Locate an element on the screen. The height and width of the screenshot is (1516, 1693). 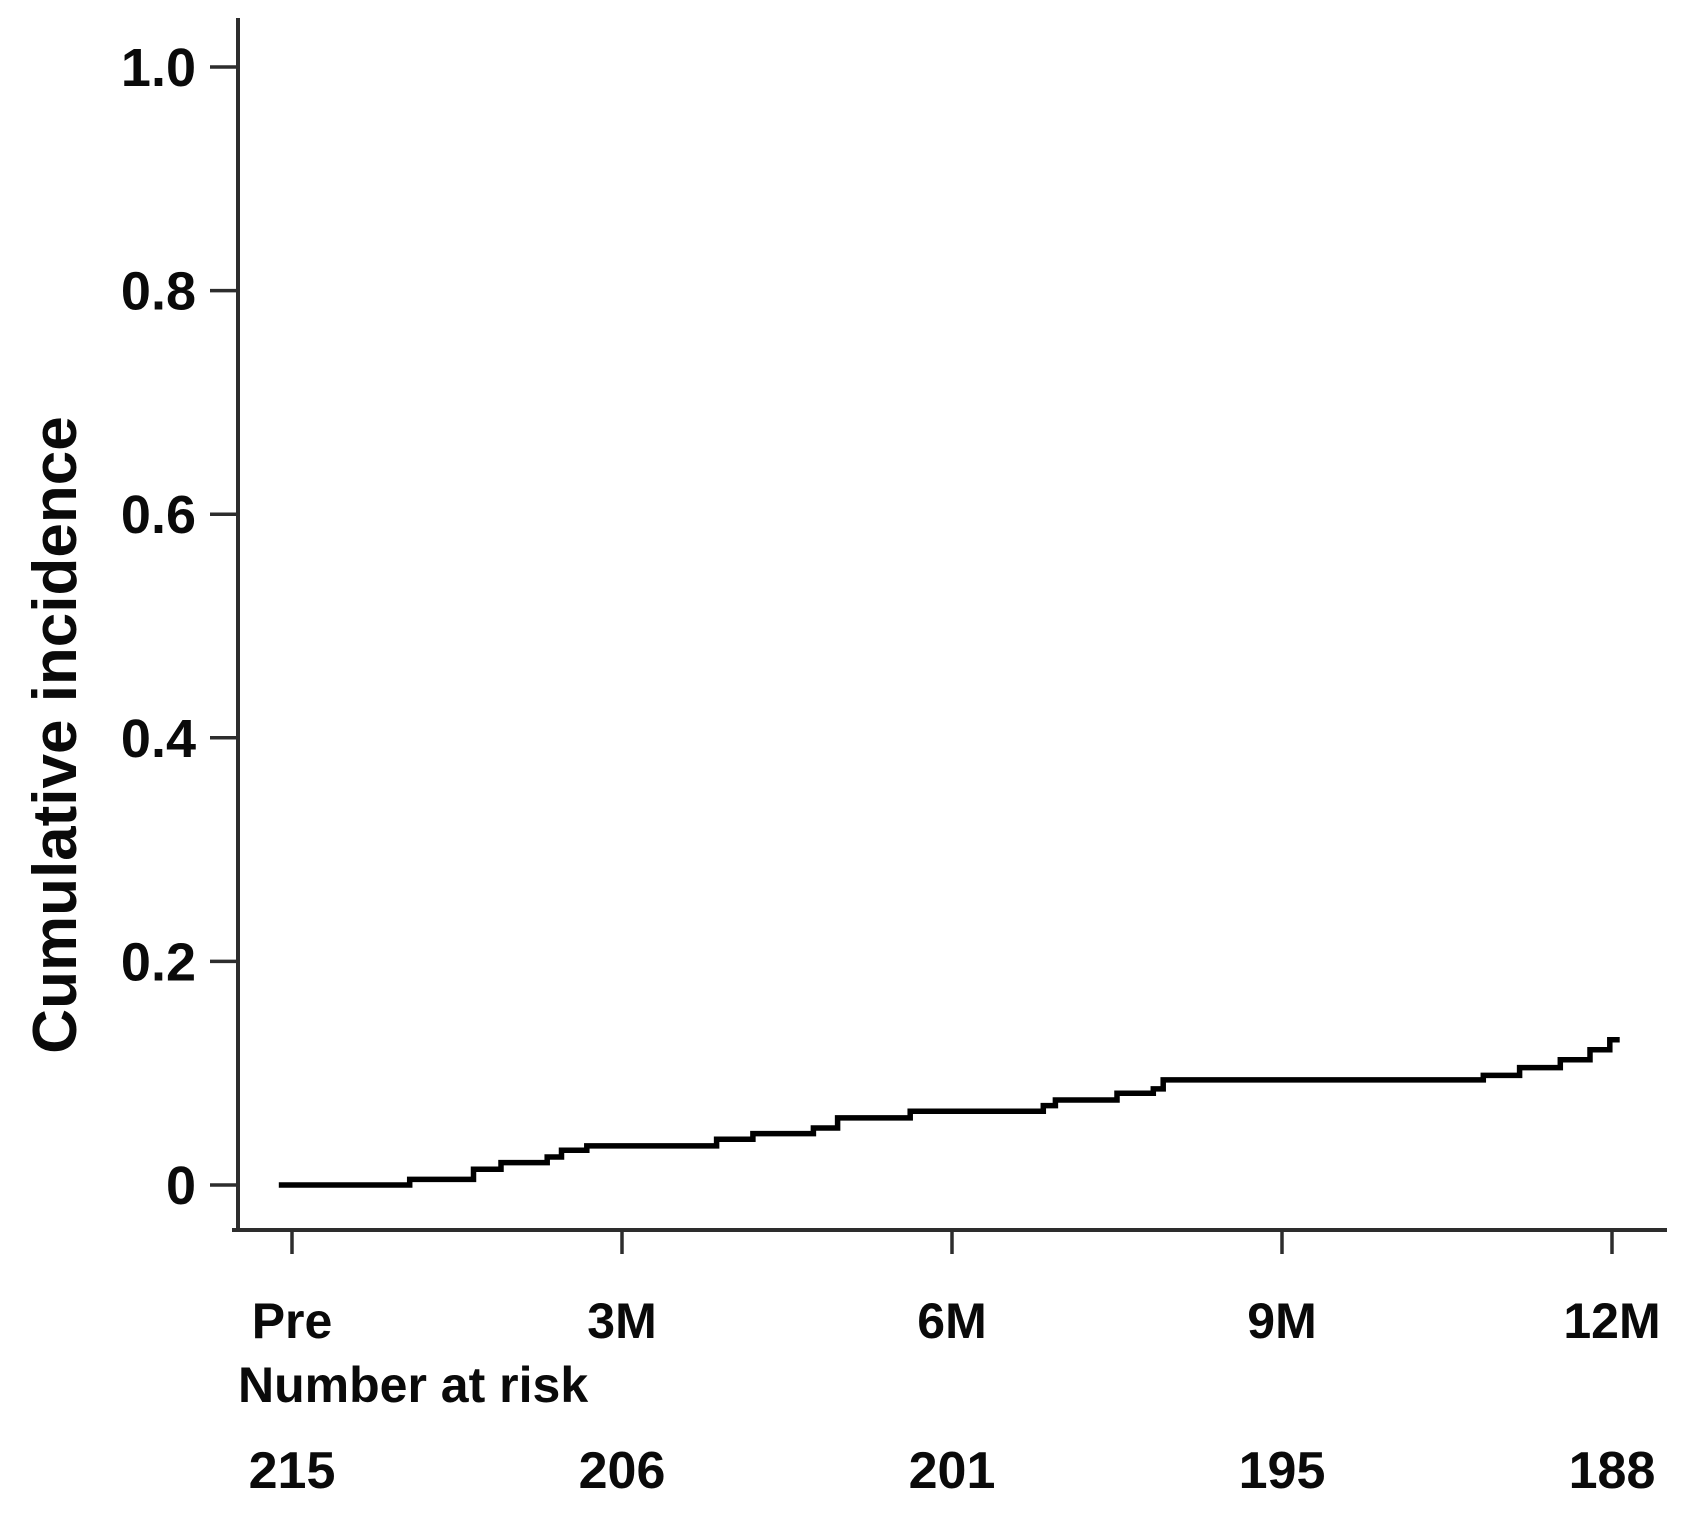
risk-count-pre: 215 is located at coordinates (292, 1471).